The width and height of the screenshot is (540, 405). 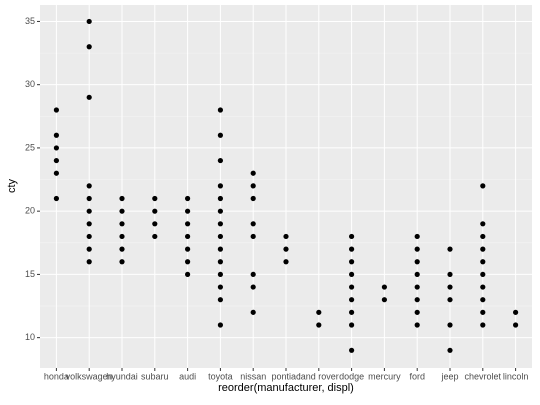 I want to click on x-tick-label: pontiac, so click(x=286, y=376).